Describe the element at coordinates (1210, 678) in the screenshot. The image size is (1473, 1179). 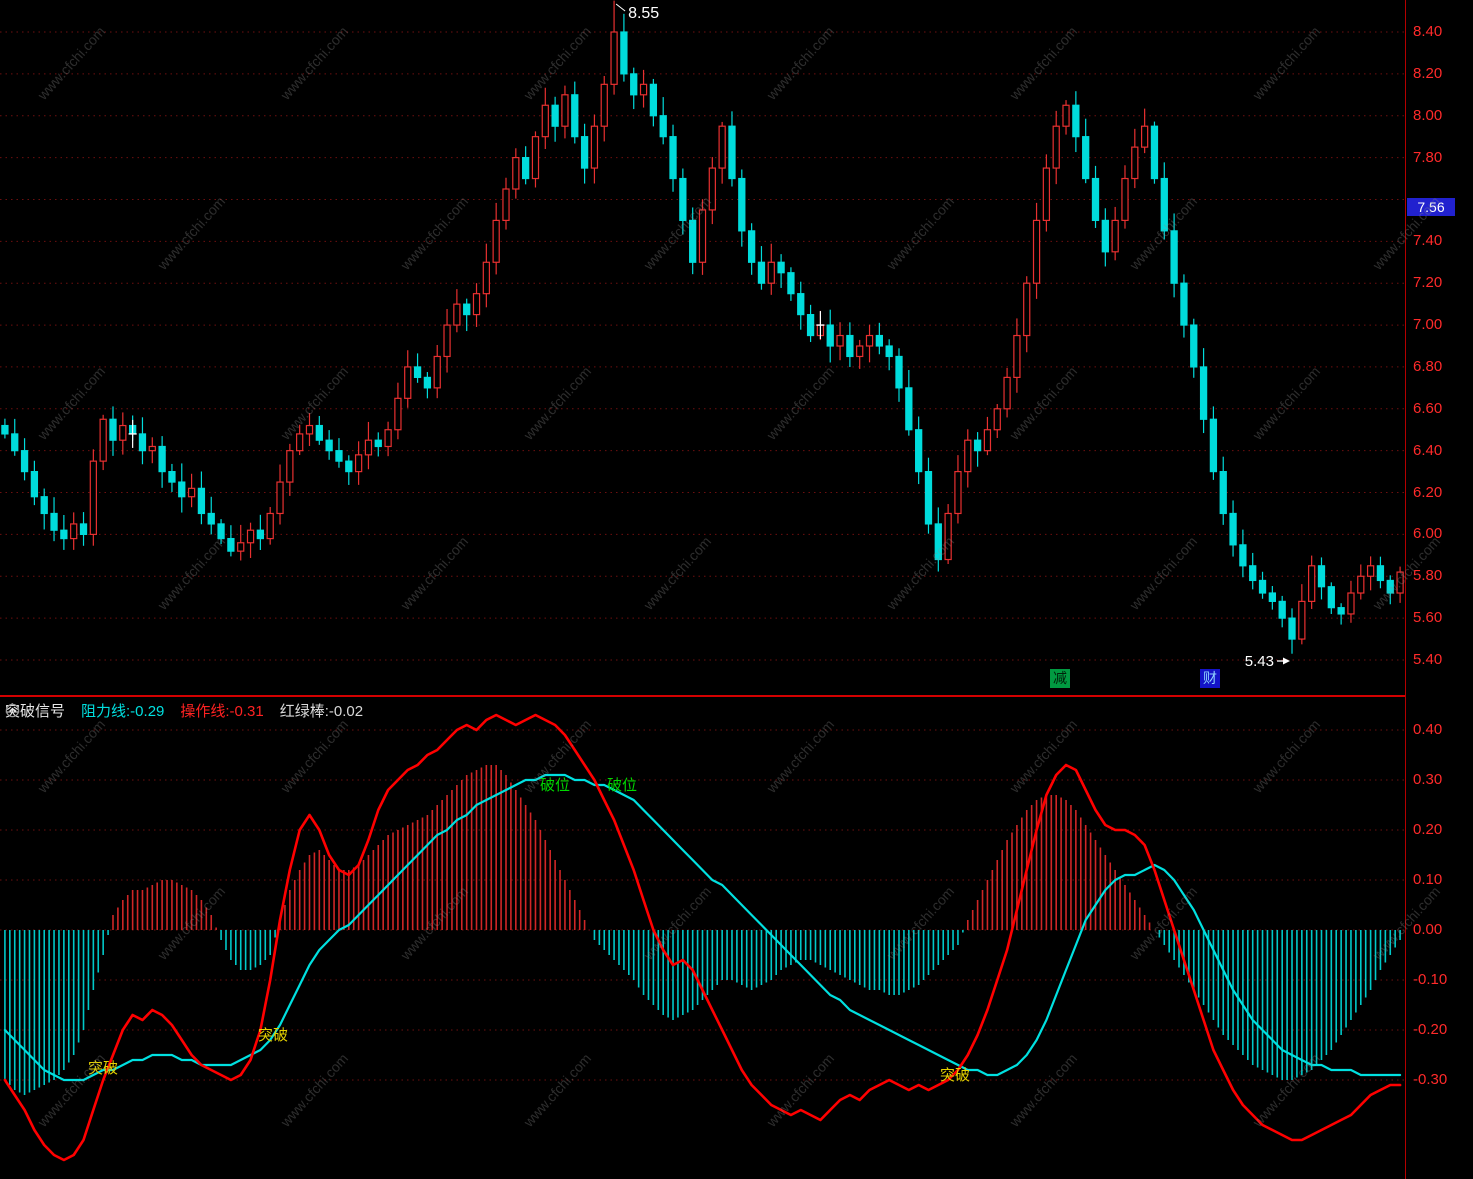
I see `marker-badge-cai: 财` at that location.